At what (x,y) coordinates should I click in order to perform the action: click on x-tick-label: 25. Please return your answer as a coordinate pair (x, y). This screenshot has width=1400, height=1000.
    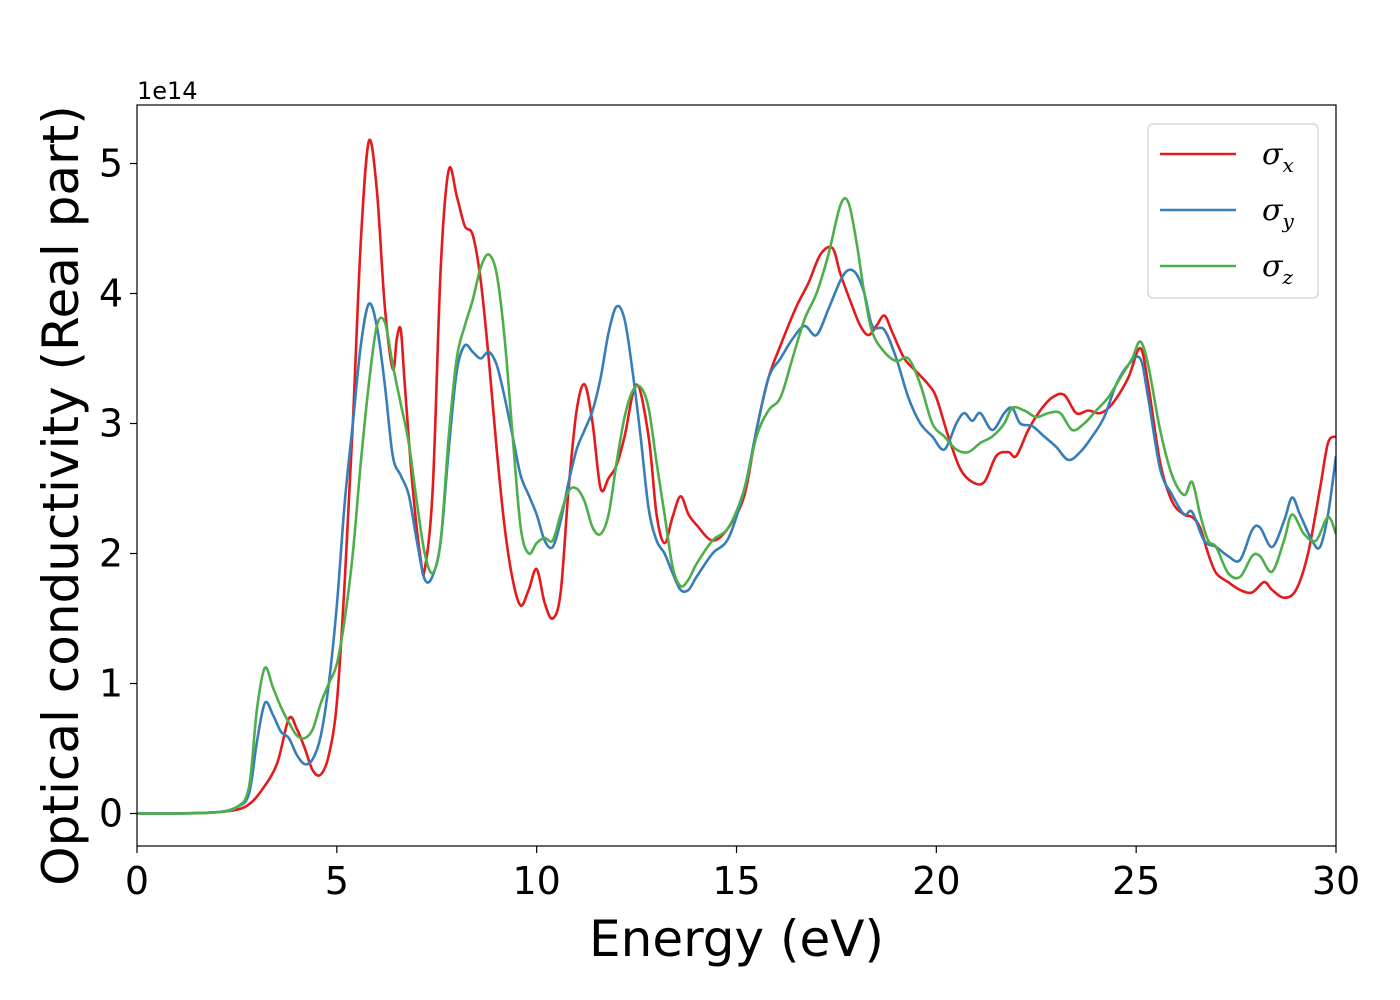
    Looking at the image, I should click on (1136, 881).